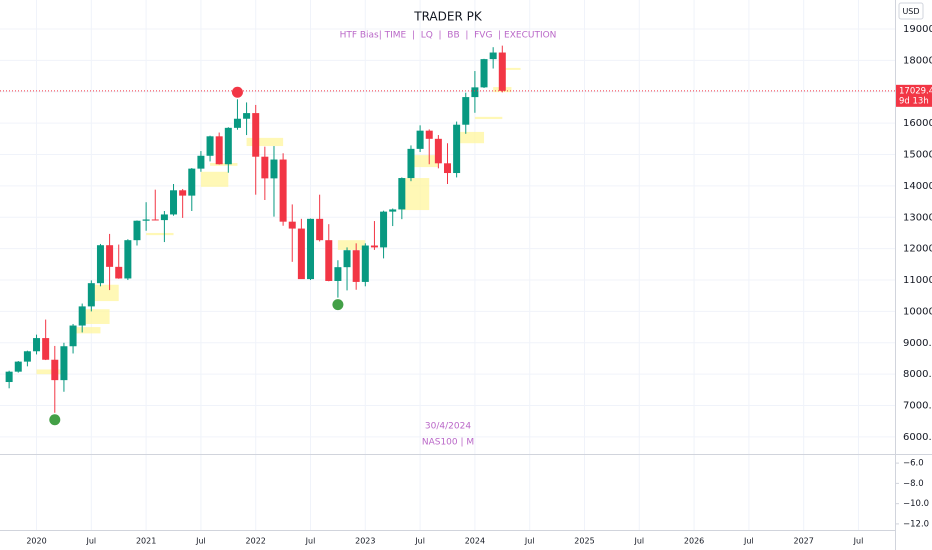  What do you see at coordinates (917, 60) in the screenshot?
I see `y-tick-label: 18000.0` at bounding box center [917, 60].